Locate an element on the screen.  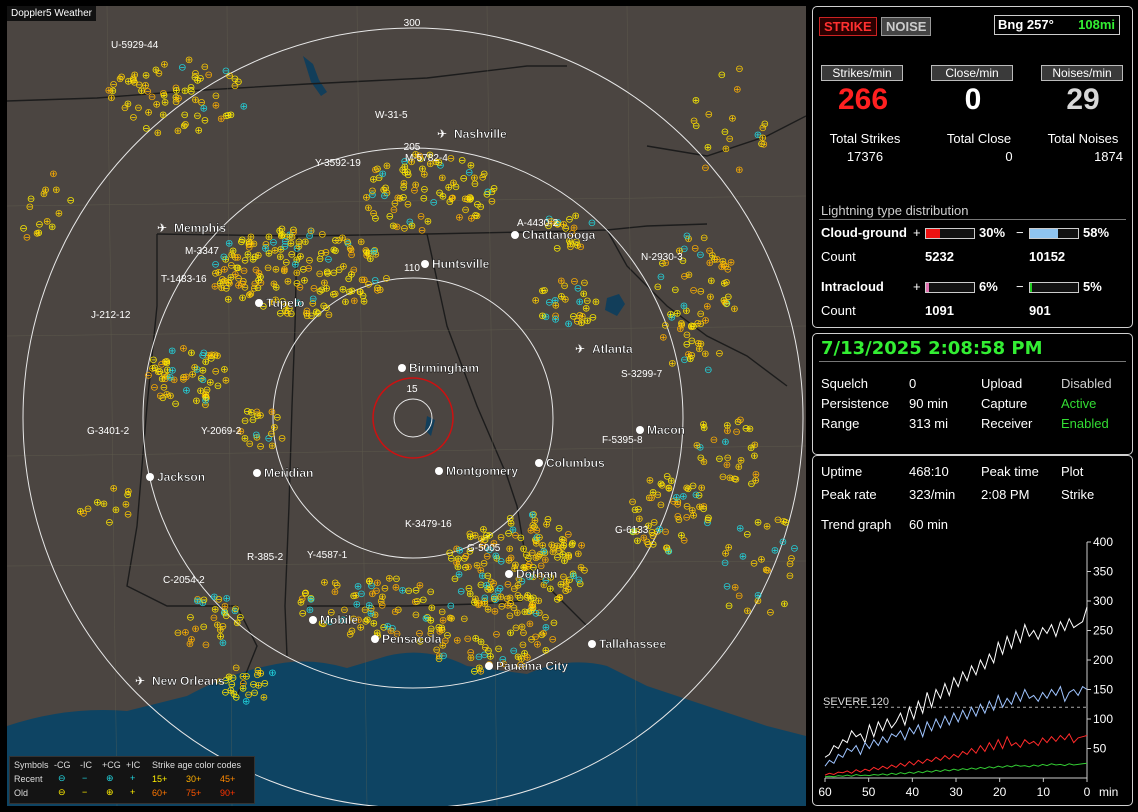
noises-per-min: 29 is located at coordinates (1083, 99).